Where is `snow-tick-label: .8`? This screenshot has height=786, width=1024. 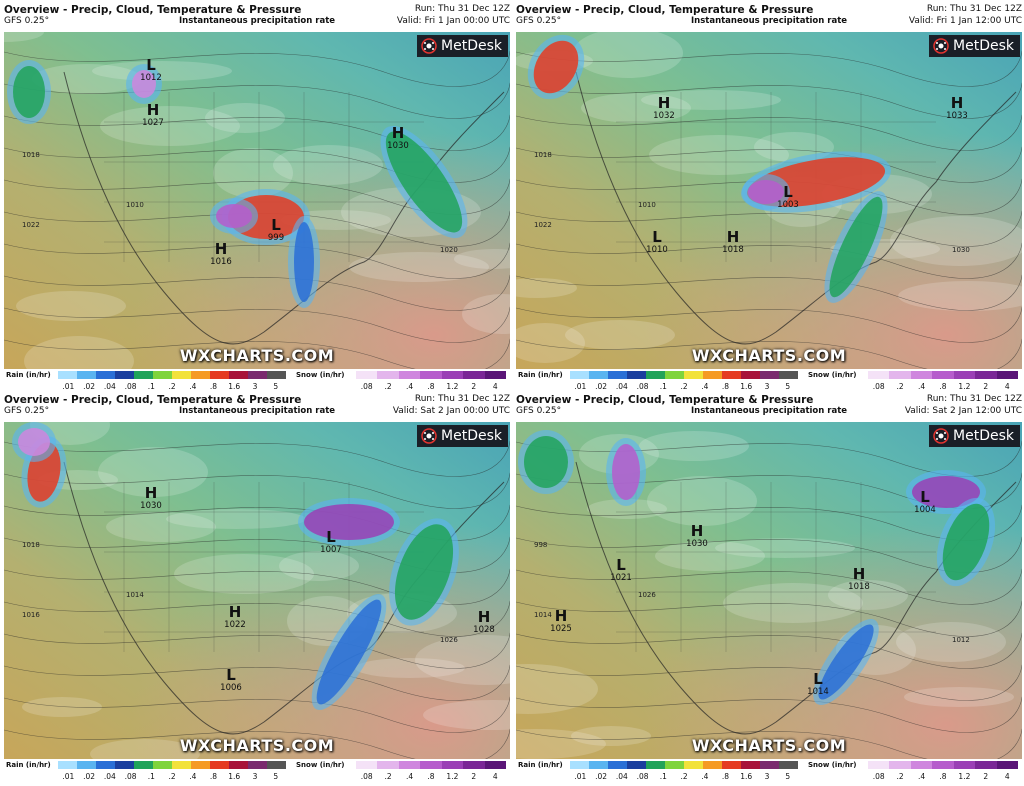 snow-tick-label: .8 is located at coordinates (943, 776).